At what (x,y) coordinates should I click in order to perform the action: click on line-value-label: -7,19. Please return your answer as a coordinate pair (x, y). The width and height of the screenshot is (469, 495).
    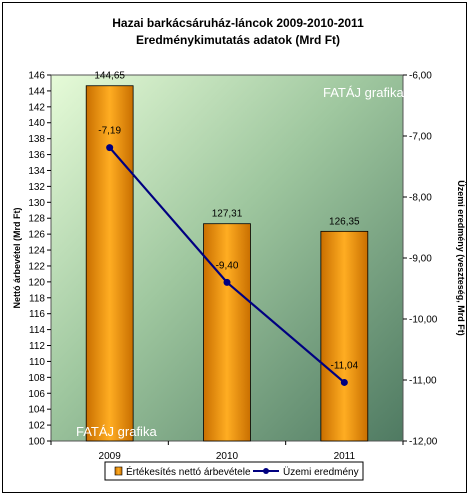
    Looking at the image, I should click on (109, 131).